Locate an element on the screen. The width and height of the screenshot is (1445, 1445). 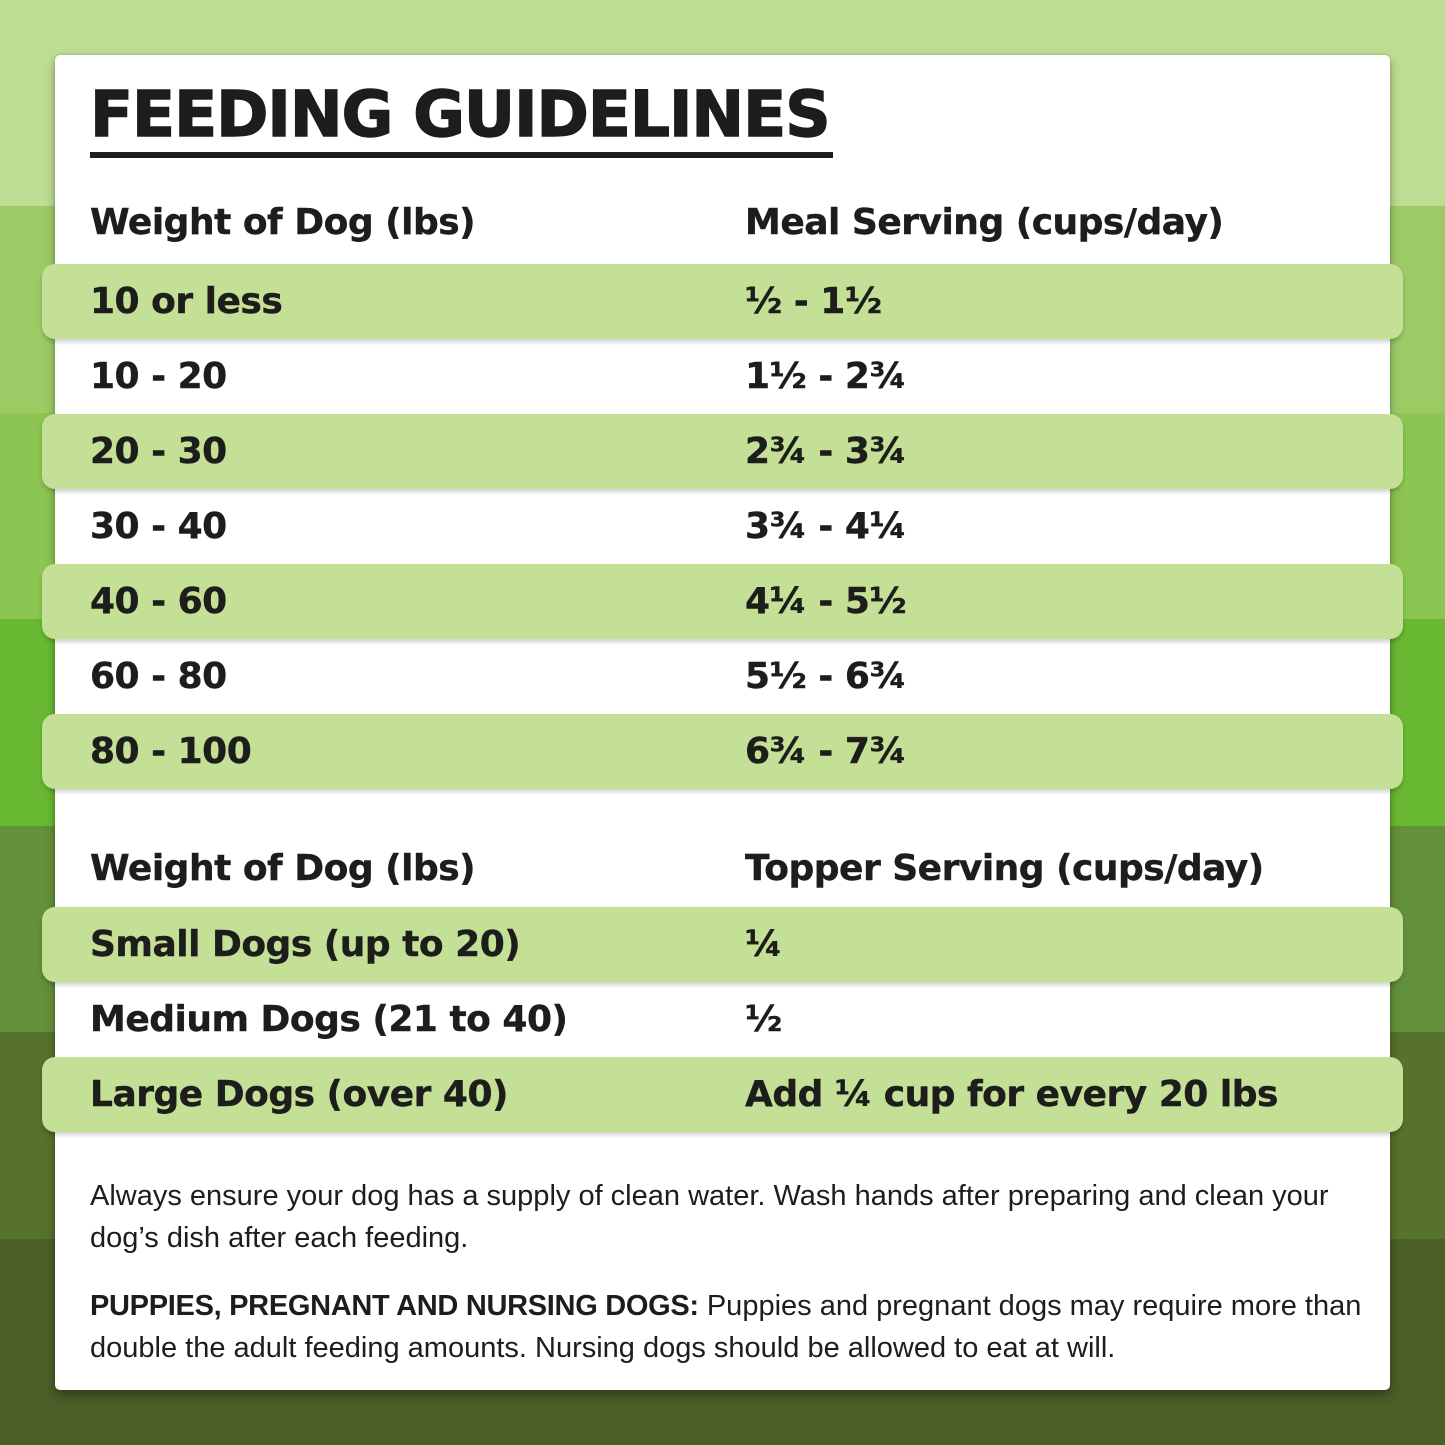
weight-cell: 80 - 100 is located at coordinates (171, 751).